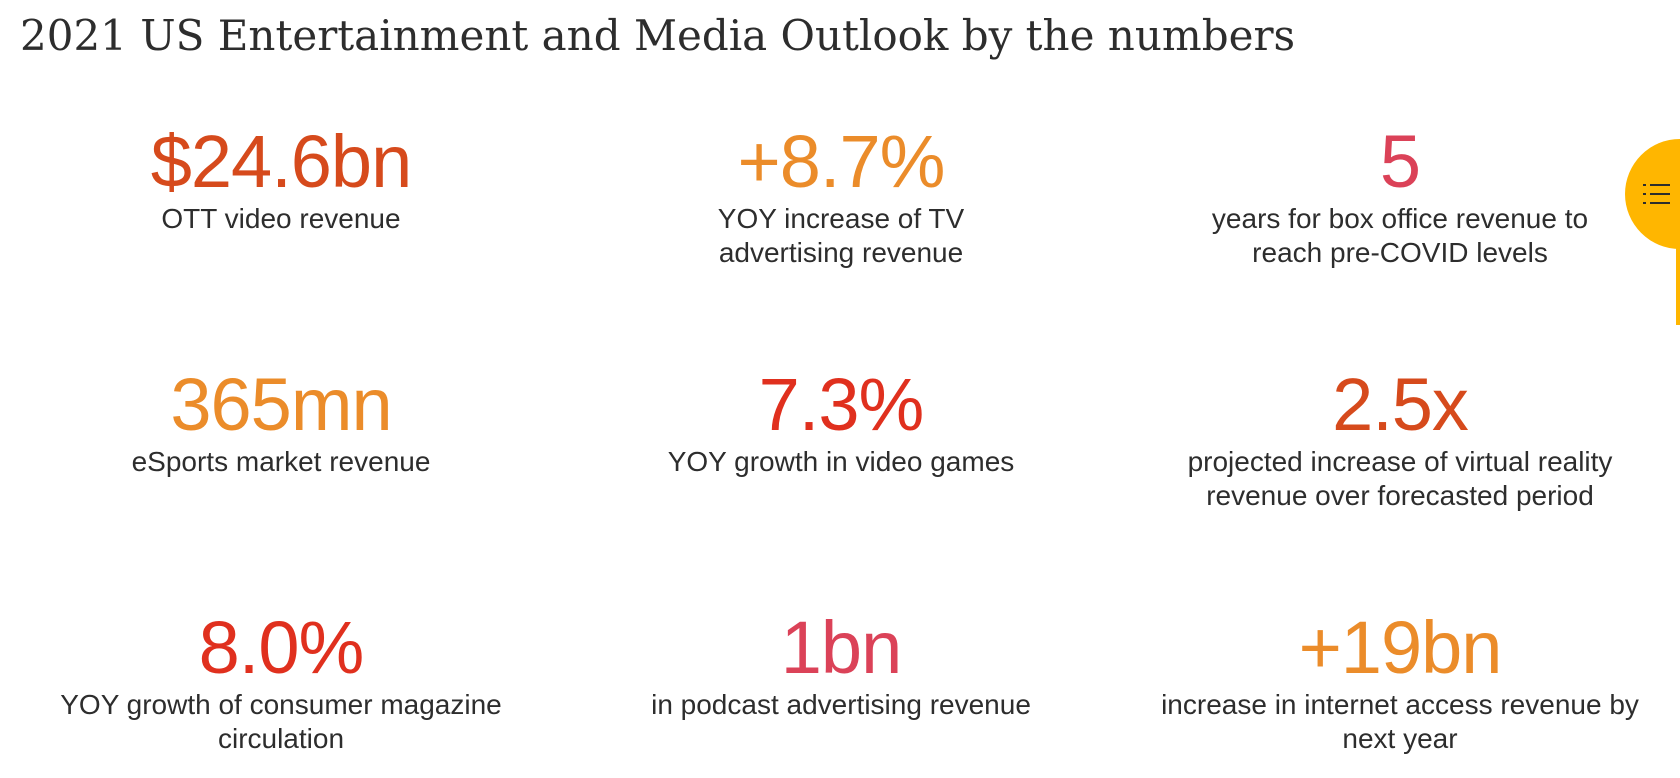 The width and height of the screenshot is (1680, 778). Describe the element at coordinates (281, 461) in the screenshot. I see `stat-label: eSports market revenue` at that location.